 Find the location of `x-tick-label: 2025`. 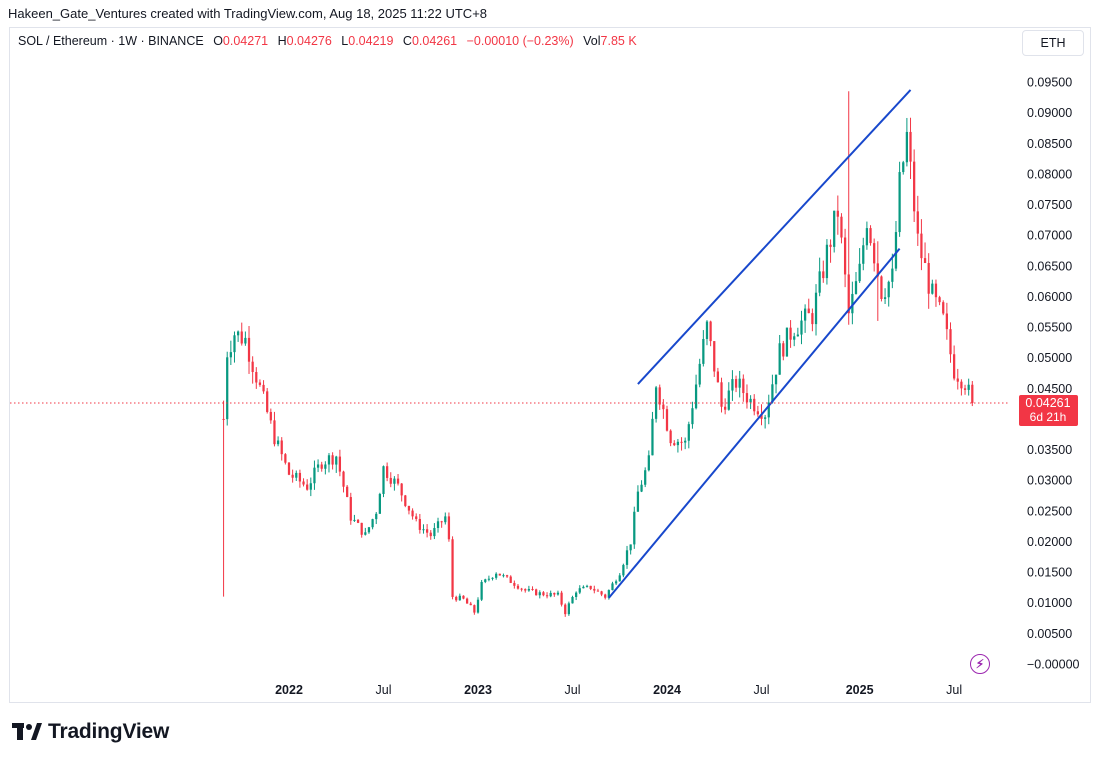

x-tick-label: 2025 is located at coordinates (860, 690).